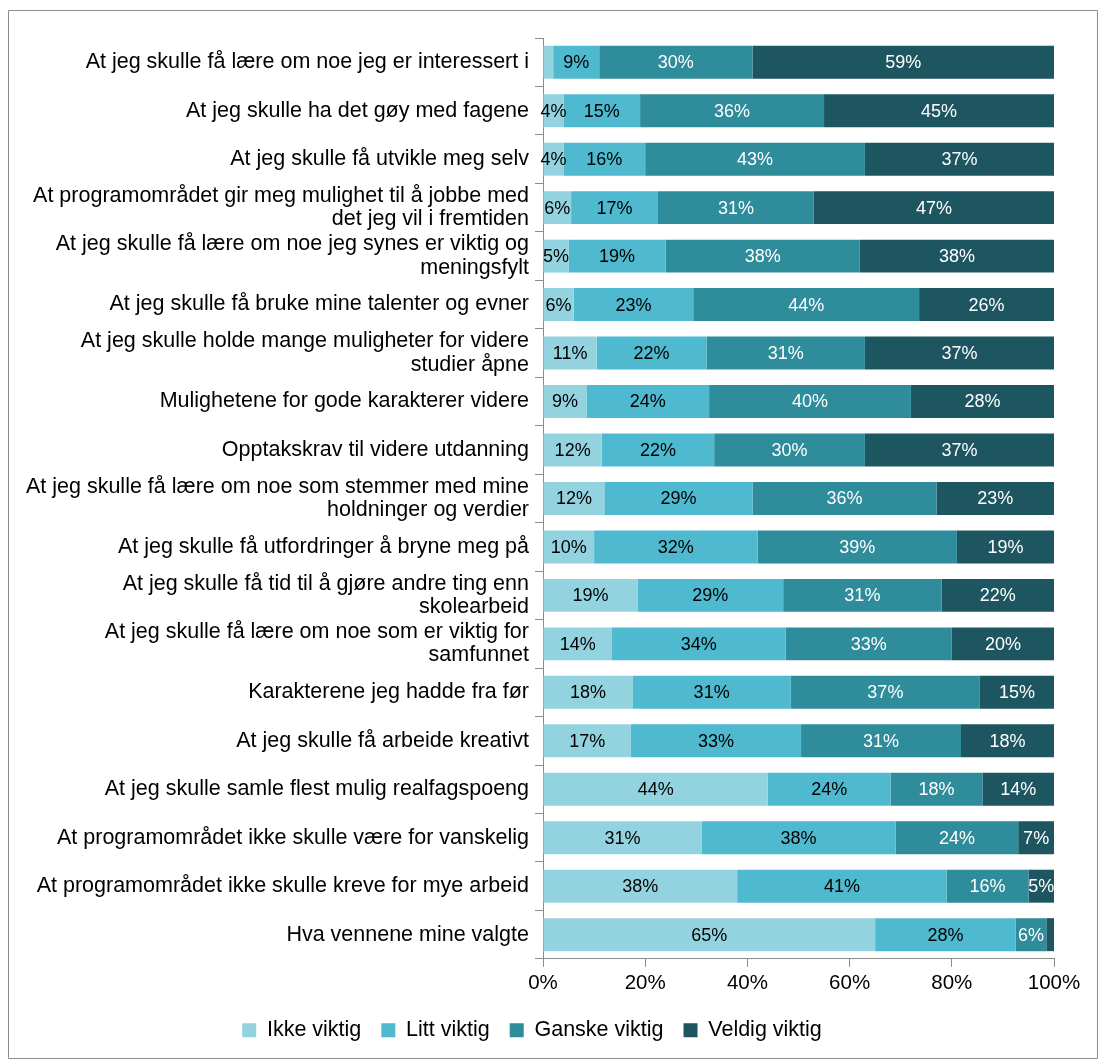 The width and height of the screenshot is (1099, 1061). Describe the element at coordinates (959, 449) in the screenshot. I see `data-label: 37%` at that location.